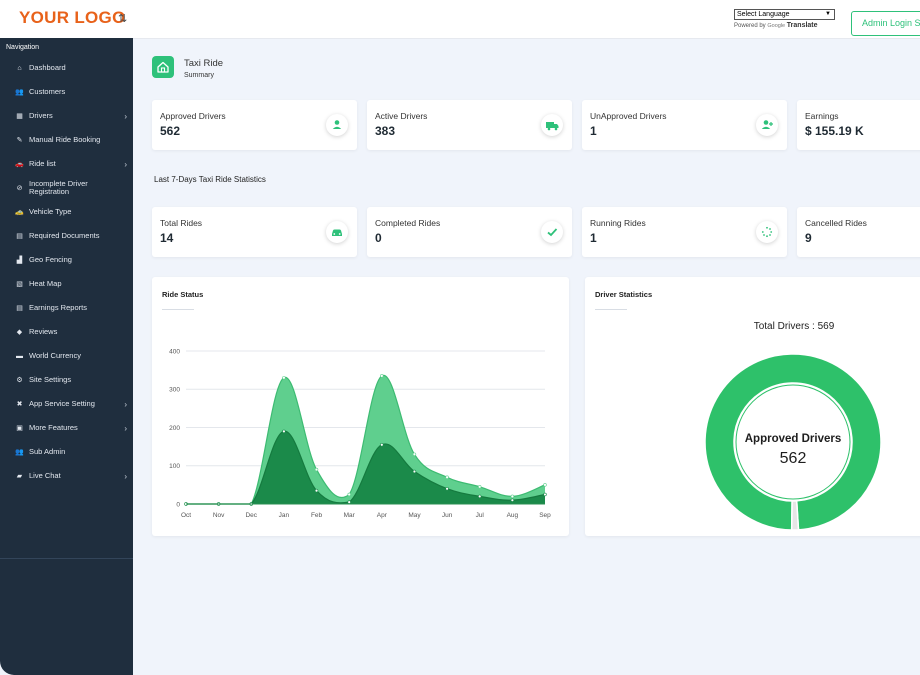 The width and height of the screenshot is (920, 675). I want to click on powered-by-text: Powered by, so click(750, 26).